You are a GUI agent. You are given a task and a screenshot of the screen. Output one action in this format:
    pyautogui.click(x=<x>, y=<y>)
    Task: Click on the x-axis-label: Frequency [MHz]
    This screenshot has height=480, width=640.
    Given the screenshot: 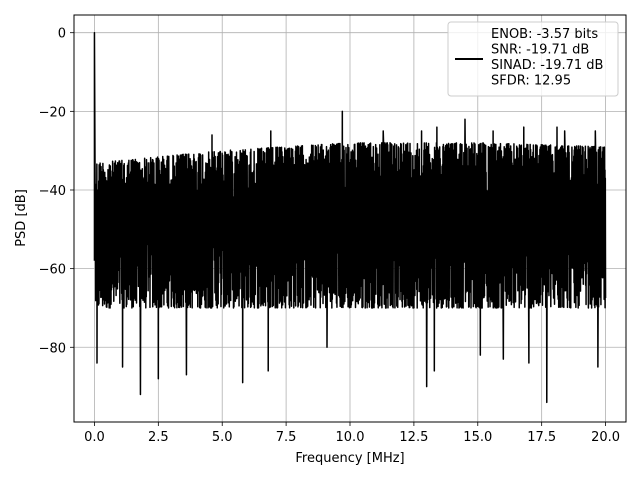 What is the action you would take?
    pyautogui.click(x=349, y=458)
    